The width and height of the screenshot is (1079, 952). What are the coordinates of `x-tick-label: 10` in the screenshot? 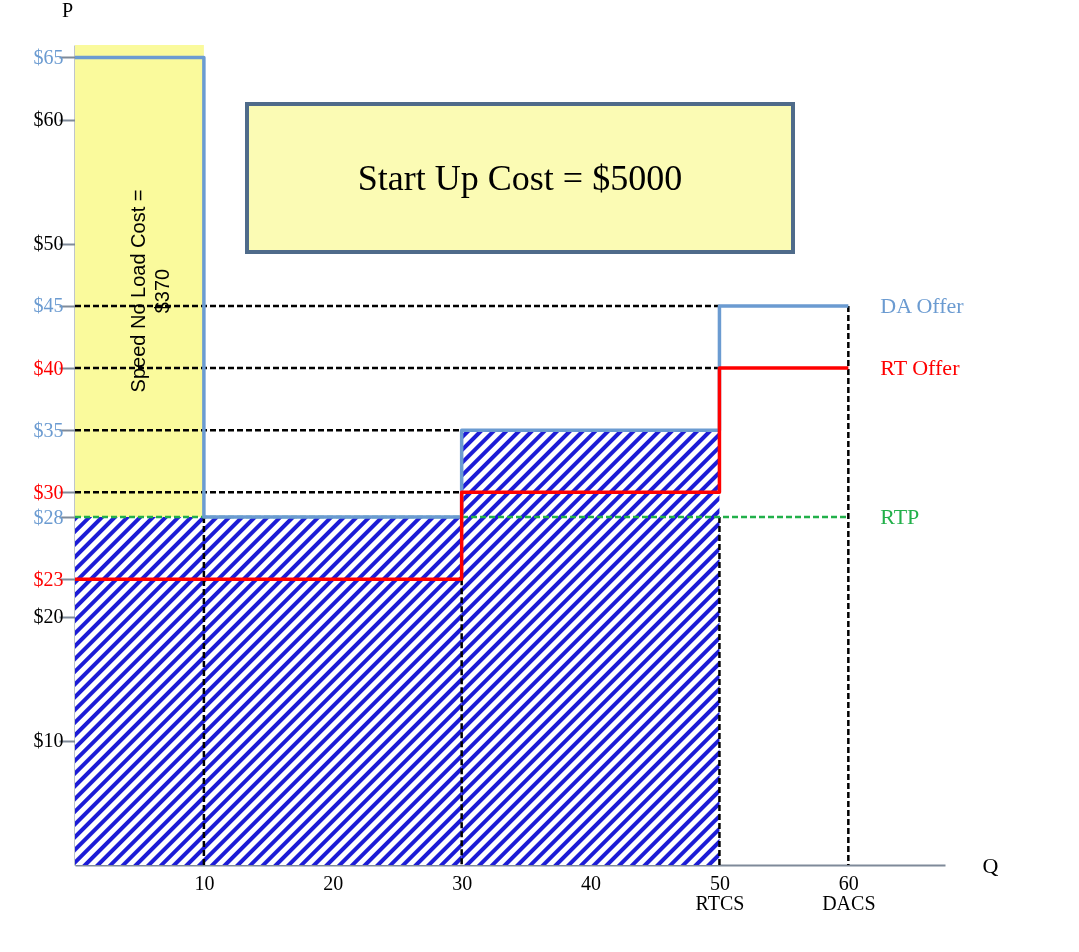 It's located at (204, 882).